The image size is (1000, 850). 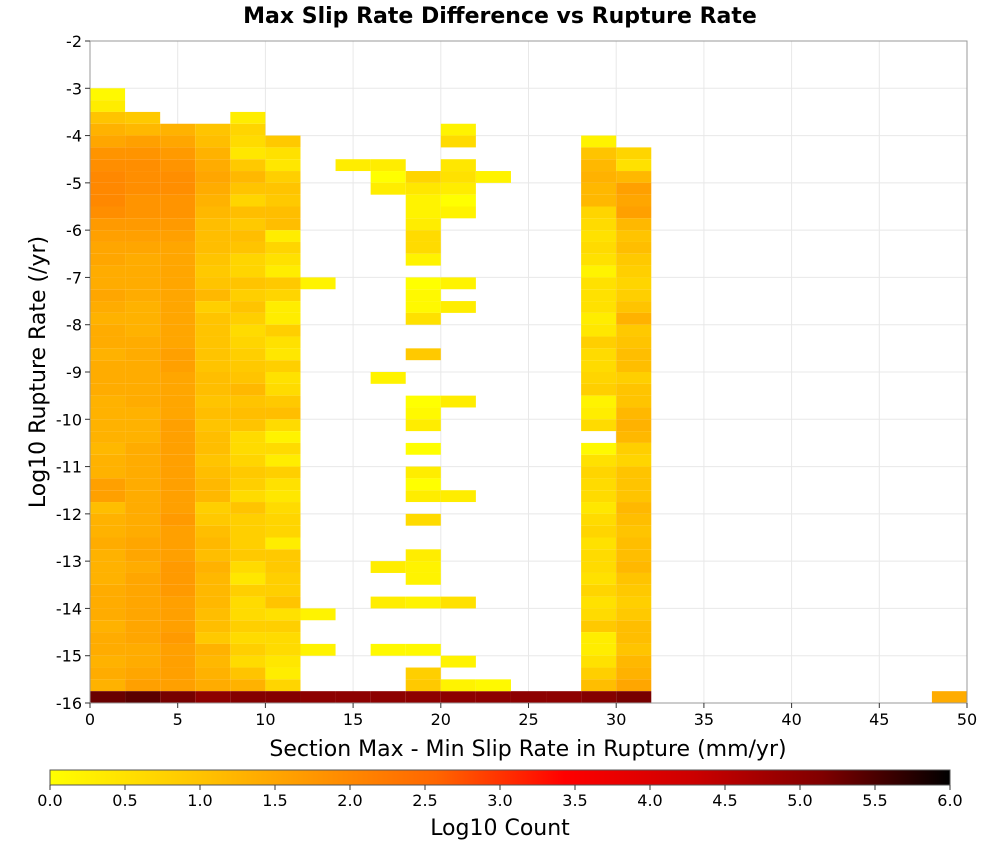 I want to click on x-tick-label: 5, so click(x=178, y=719).